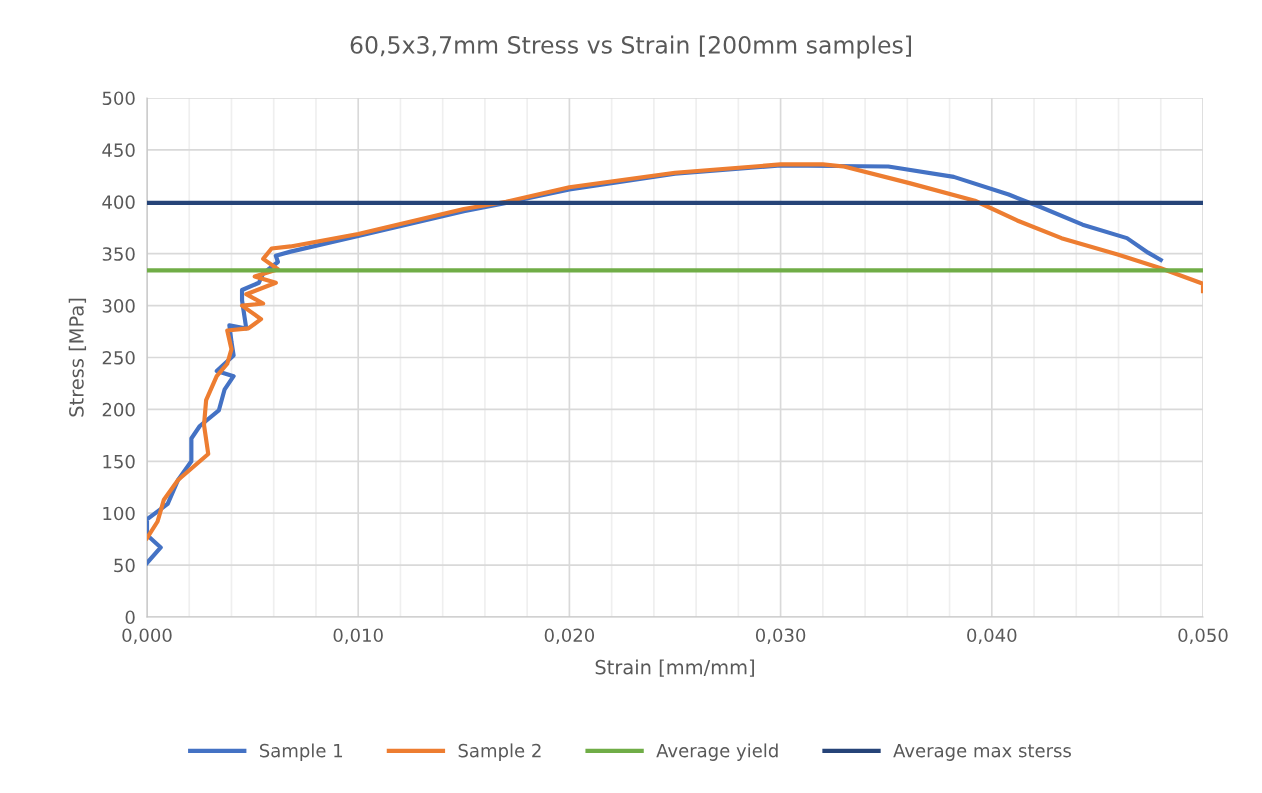 Image resolution: width=1262 pixels, height=793 pixels. What do you see at coordinates (674, 668) in the screenshot?
I see `x-axis-title: Strain [mm/mm]` at bounding box center [674, 668].